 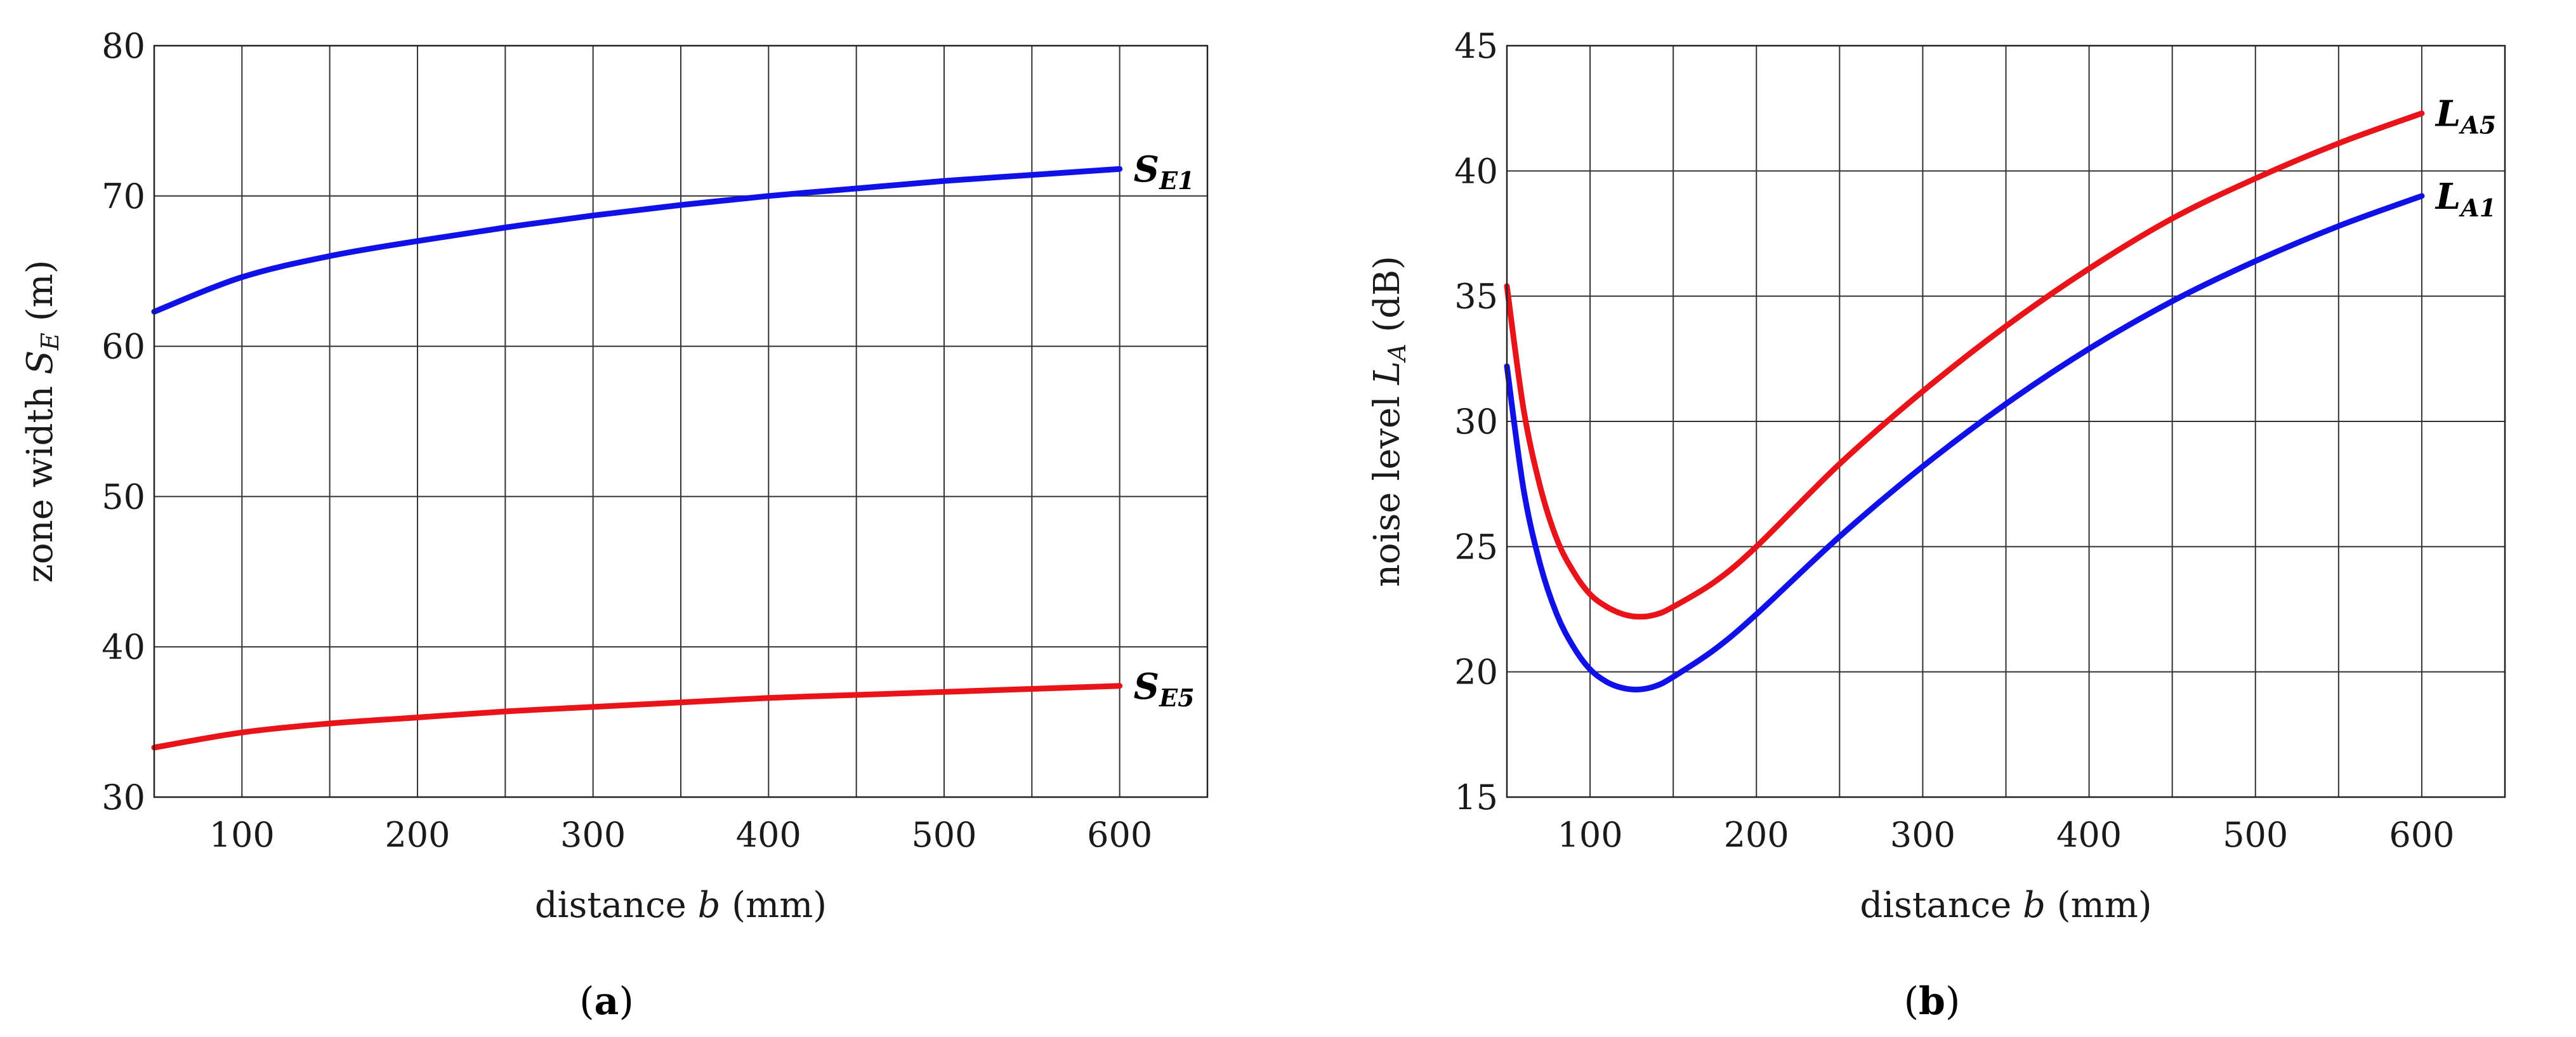 I want to click on panel-a-caption-letter: a, so click(x=607, y=1001).